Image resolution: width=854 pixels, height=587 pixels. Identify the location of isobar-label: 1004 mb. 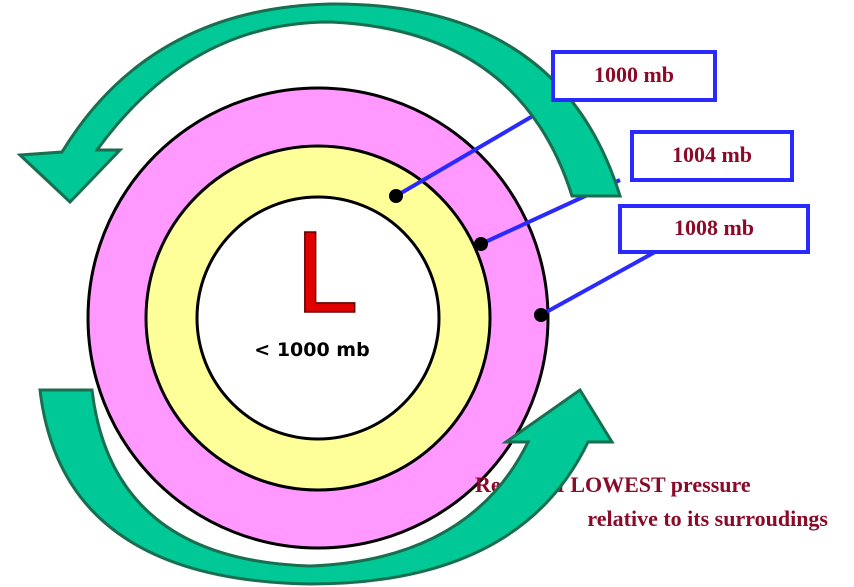
(712, 154).